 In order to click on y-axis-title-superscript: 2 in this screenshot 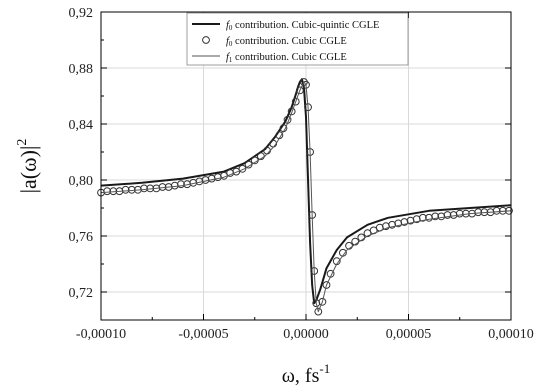, I will do `click(22, 142)`.